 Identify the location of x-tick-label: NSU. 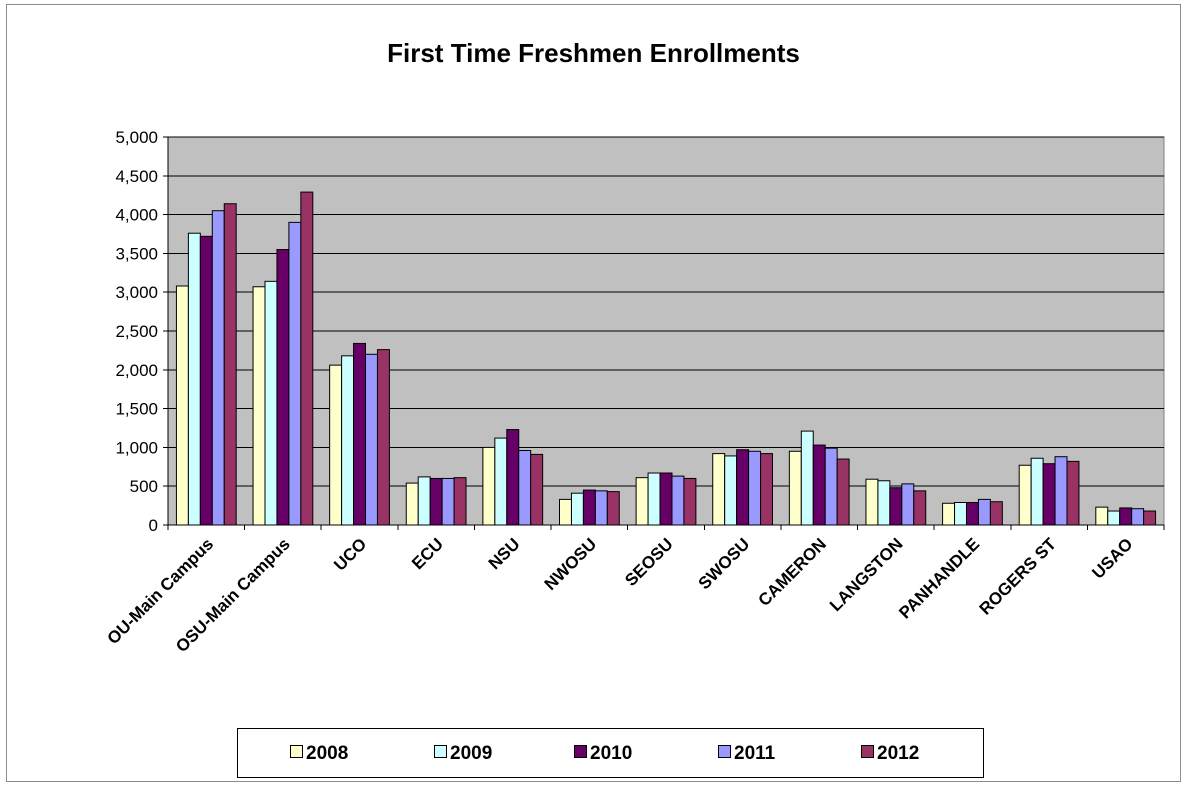
(504, 553).